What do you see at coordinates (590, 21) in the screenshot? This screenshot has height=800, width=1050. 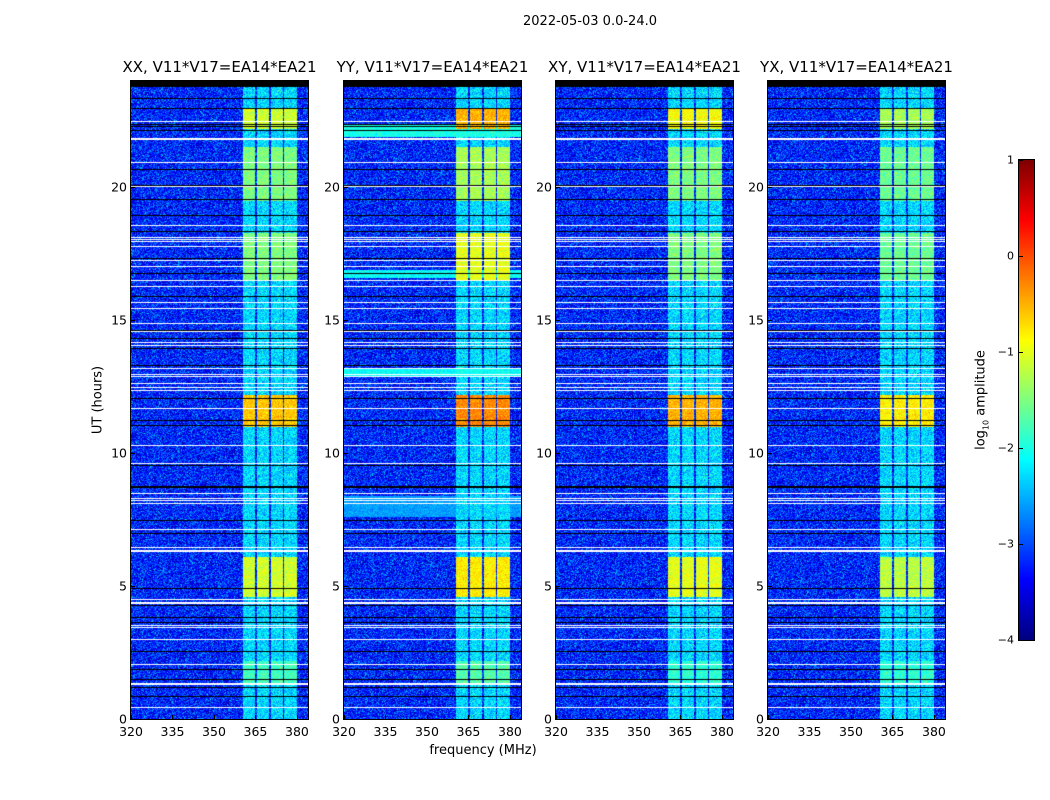 I see `figure-title: 2022-05-03 0.0-24.0` at bounding box center [590, 21].